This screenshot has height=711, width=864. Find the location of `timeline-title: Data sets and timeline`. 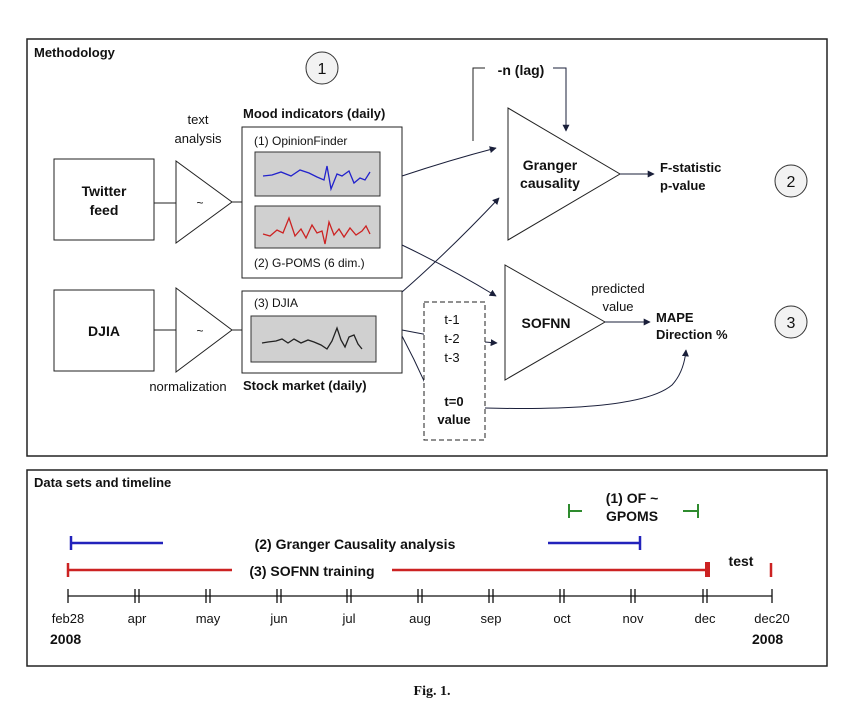

timeline-title: Data sets and timeline is located at coordinates (102, 482).